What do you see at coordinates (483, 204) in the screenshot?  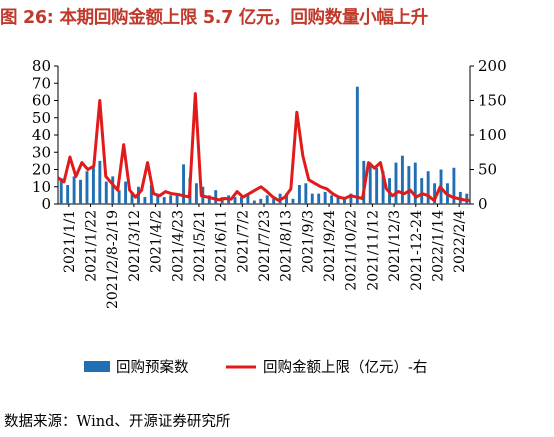 I see `right-y-tick-label: 0` at bounding box center [483, 204].